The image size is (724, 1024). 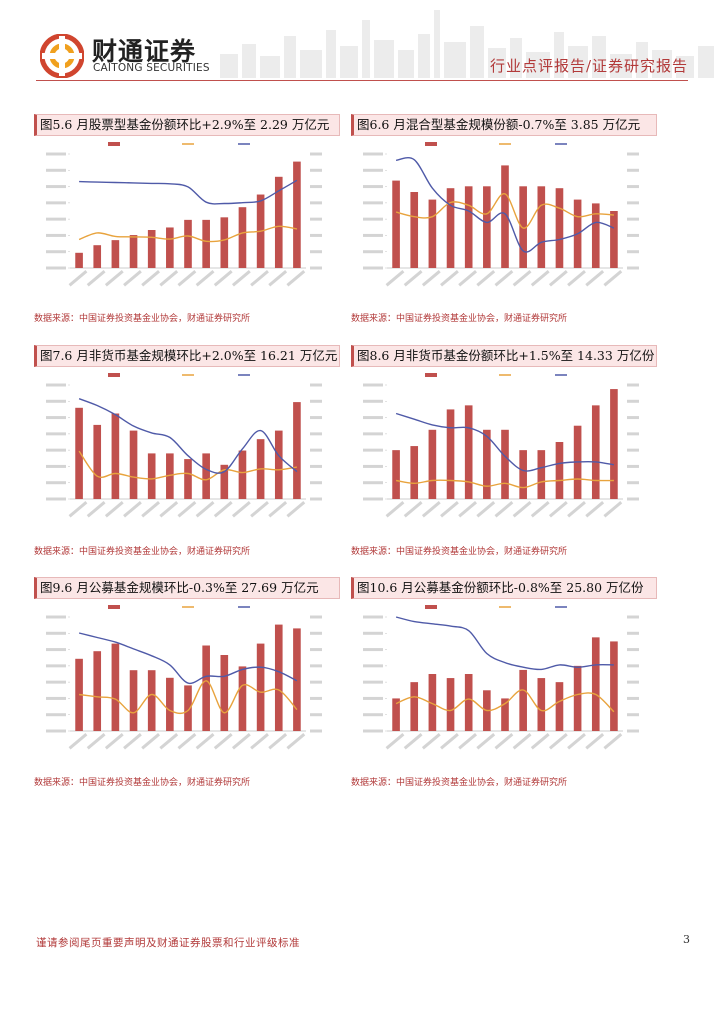 What do you see at coordinates (187, 125) in the screenshot?
I see `chart-title: 图5.6 月股票型基金份额环比+2.9%至 2.29 万亿元` at bounding box center [187, 125].